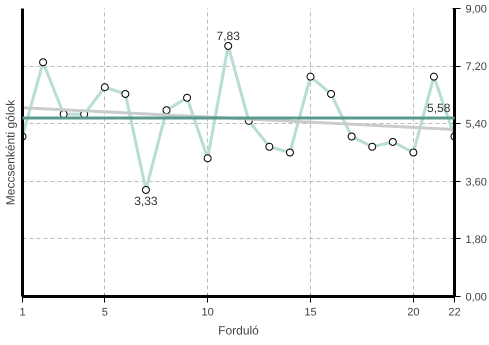 The width and height of the screenshot is (489, 345). I want to click on data-label: 7,83, so click(228, 35).